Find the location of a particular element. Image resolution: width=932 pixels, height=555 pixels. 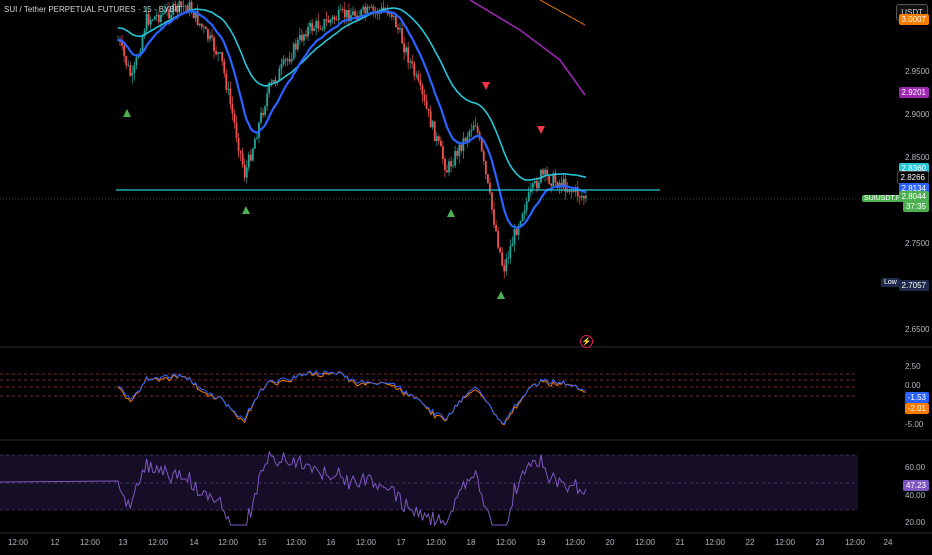

time-tick: 14 is located at coordinates (194, 542).